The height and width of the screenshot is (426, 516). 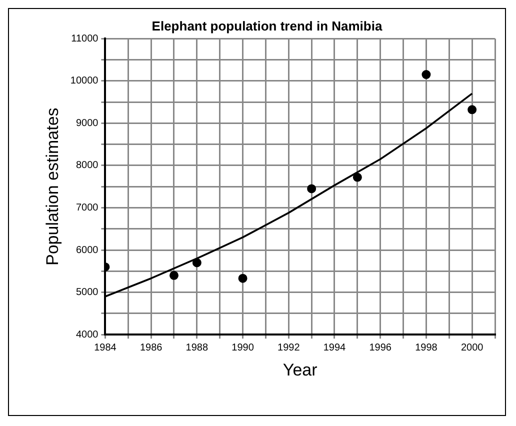 What do you see at coordinates (87, 166) in the screenshot?
I see `y-tick-label: 8000` at bounding box center [87, 166].